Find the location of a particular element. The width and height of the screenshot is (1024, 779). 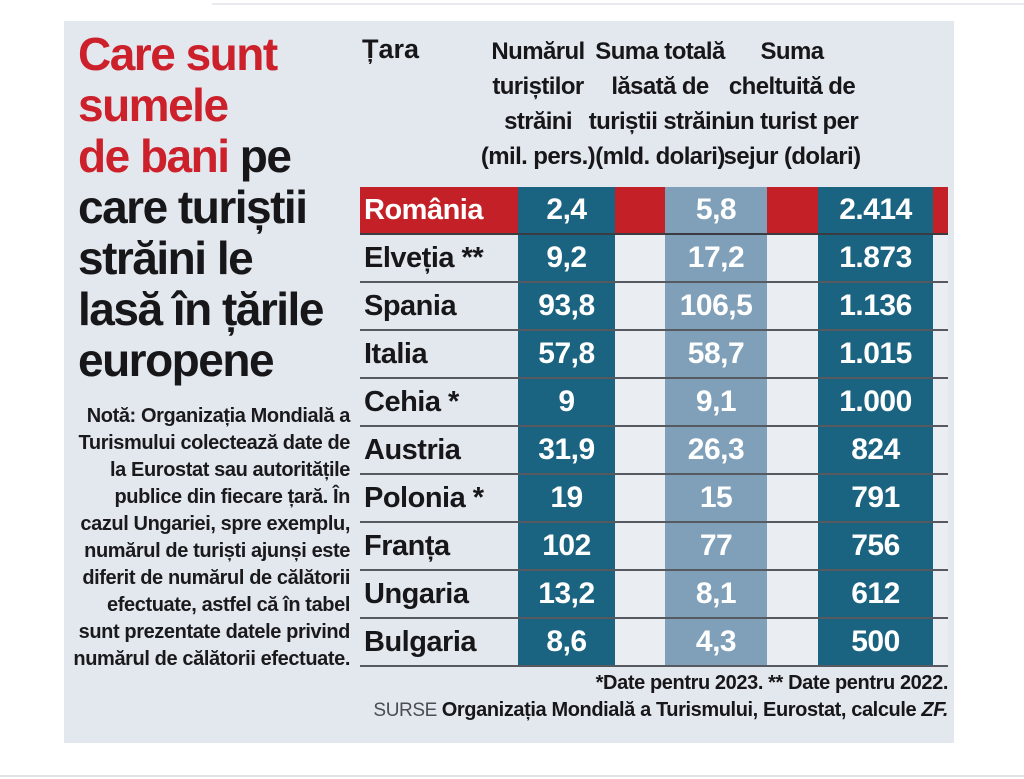

country-label: Cehia * is located at coordinates (411, 401).